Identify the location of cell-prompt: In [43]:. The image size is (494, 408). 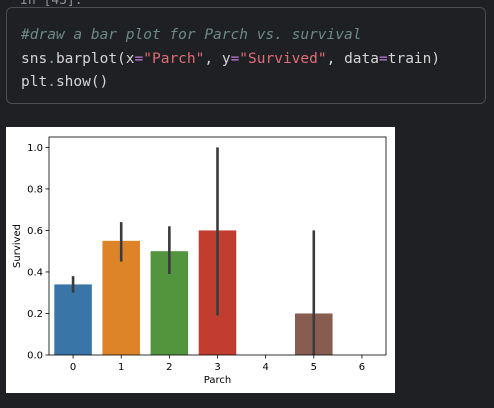
(51, 4).